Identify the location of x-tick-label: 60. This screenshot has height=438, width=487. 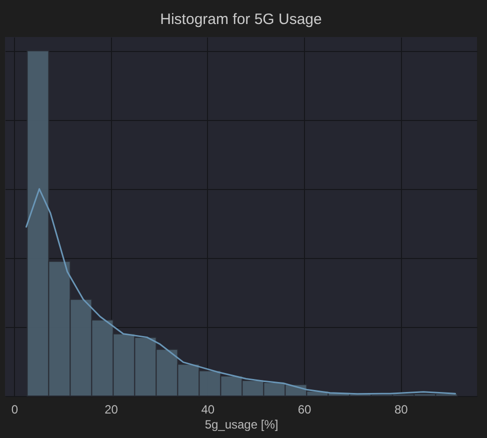
(305, 409).